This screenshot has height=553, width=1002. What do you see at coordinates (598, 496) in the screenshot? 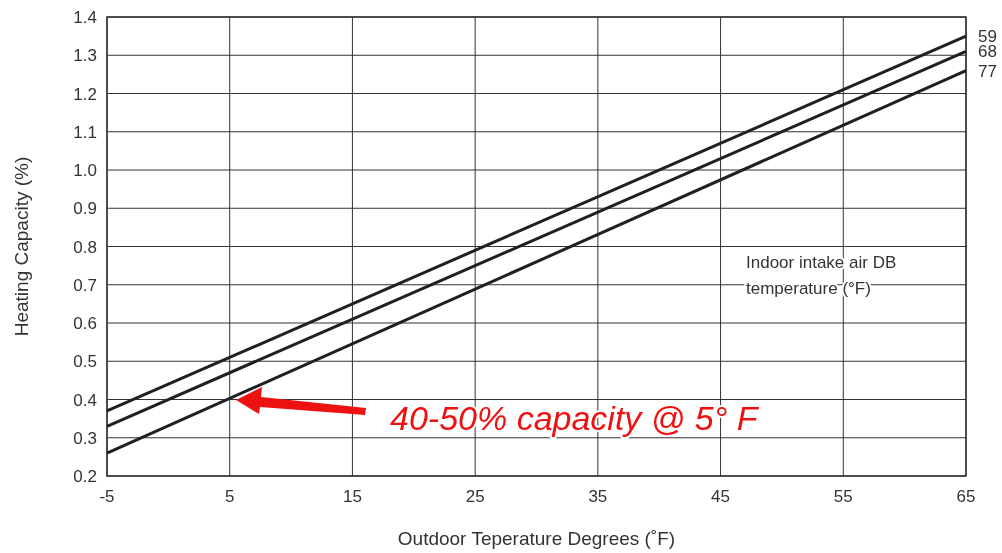
I see `x-tick-label: 35` at bounding box center [598, 496].